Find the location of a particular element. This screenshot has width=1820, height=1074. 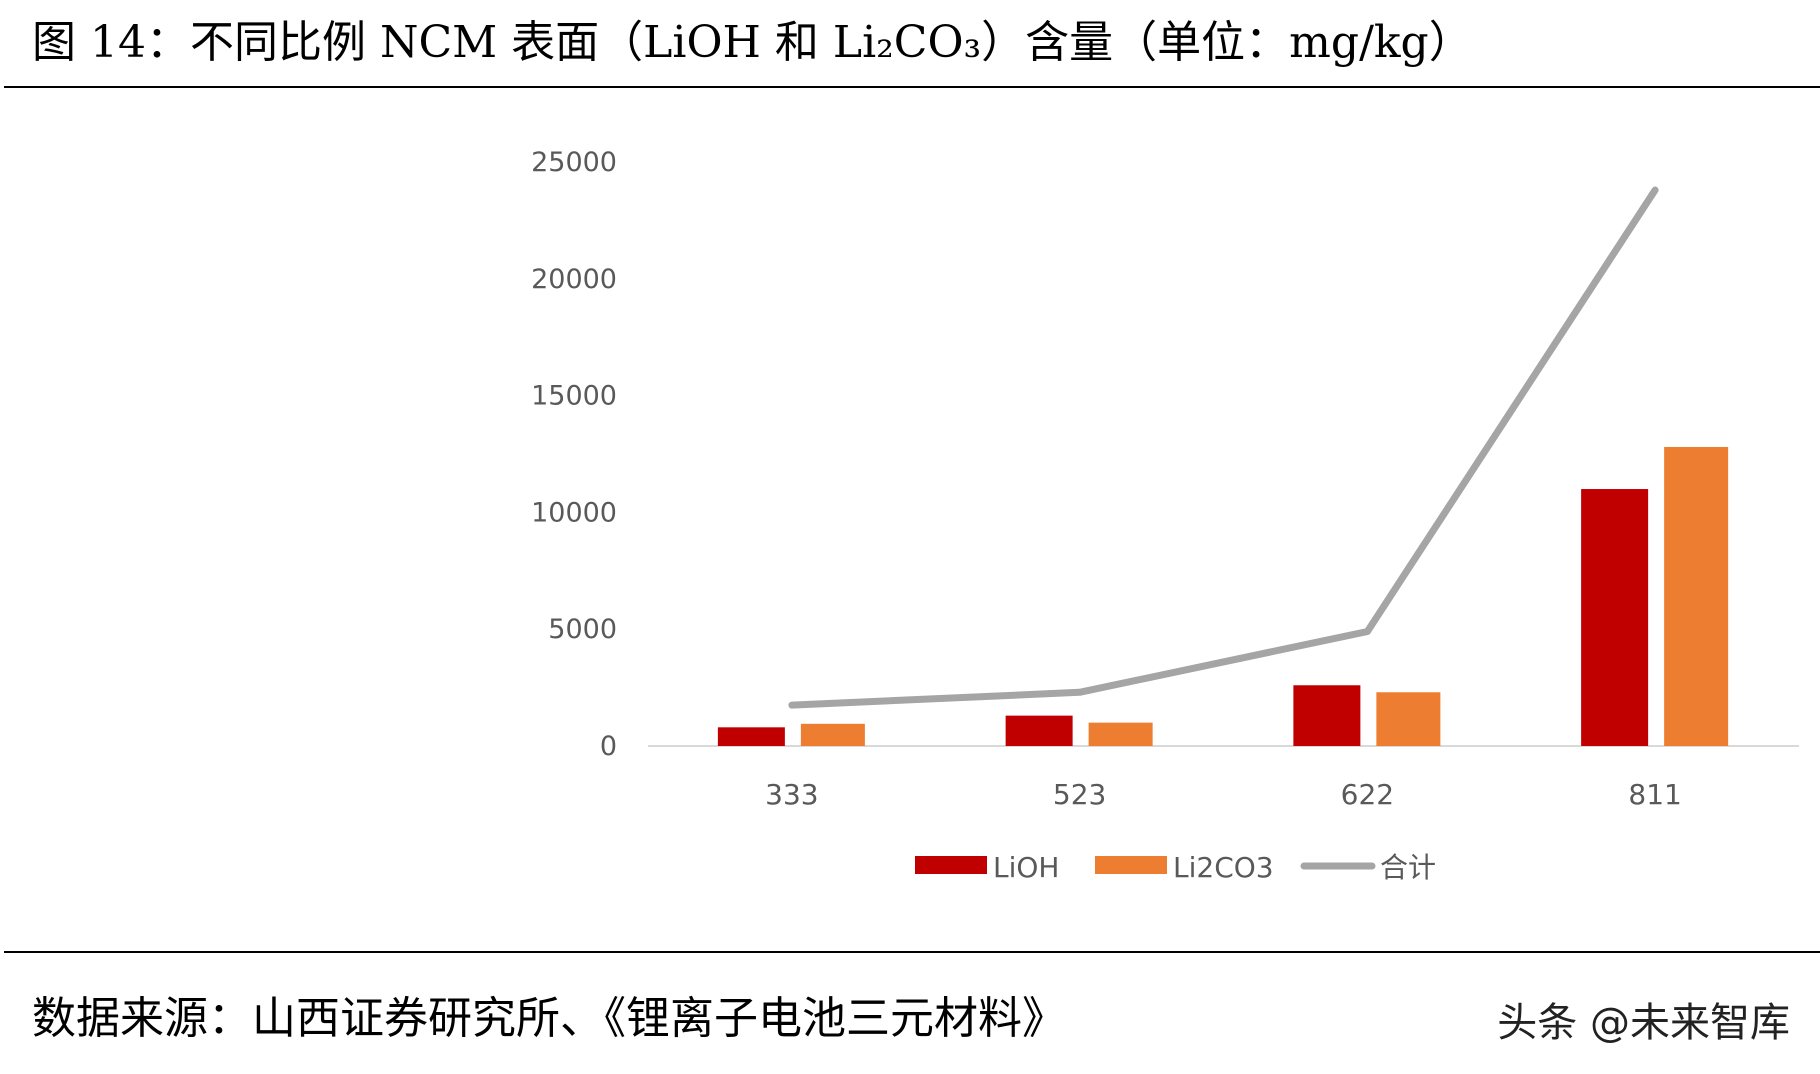

legend-label: Li2CO3 is located at coordinates (1223, 867).